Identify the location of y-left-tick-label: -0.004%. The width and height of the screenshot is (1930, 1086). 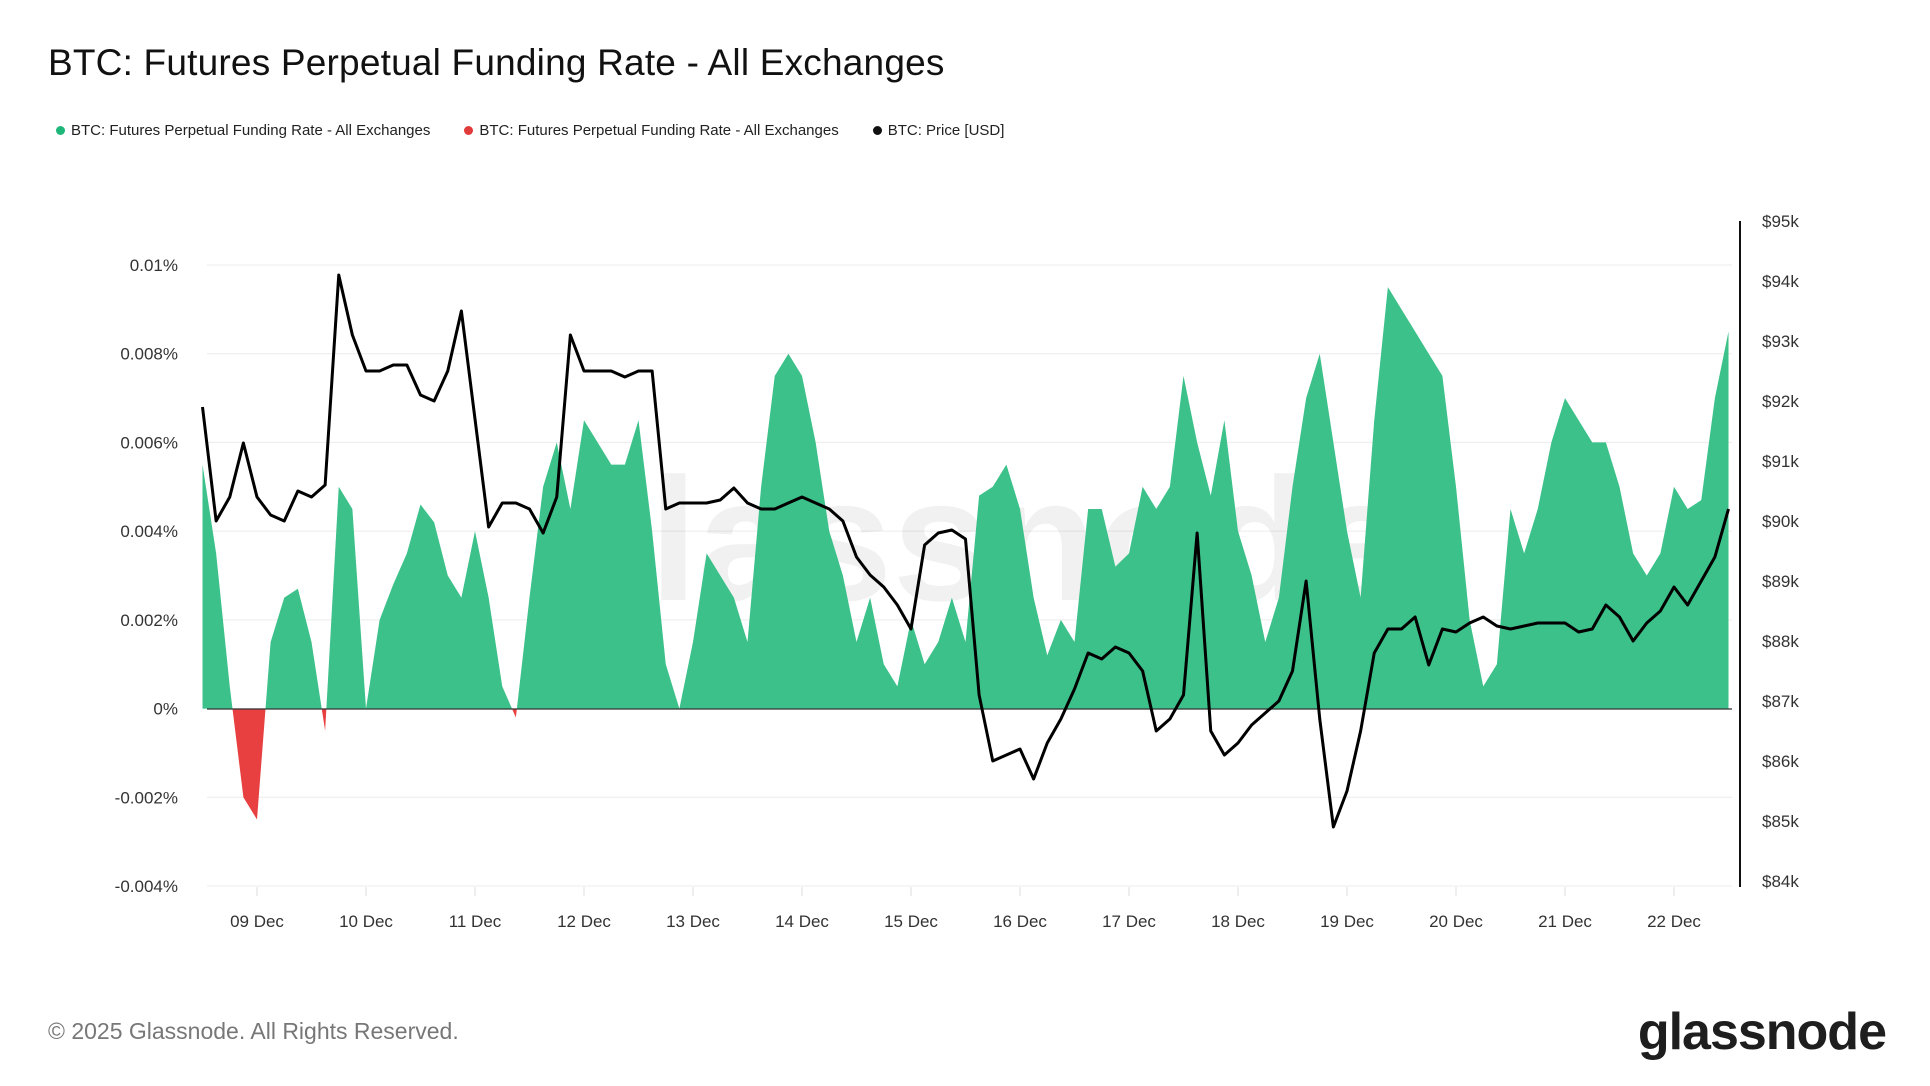
(146, 886).